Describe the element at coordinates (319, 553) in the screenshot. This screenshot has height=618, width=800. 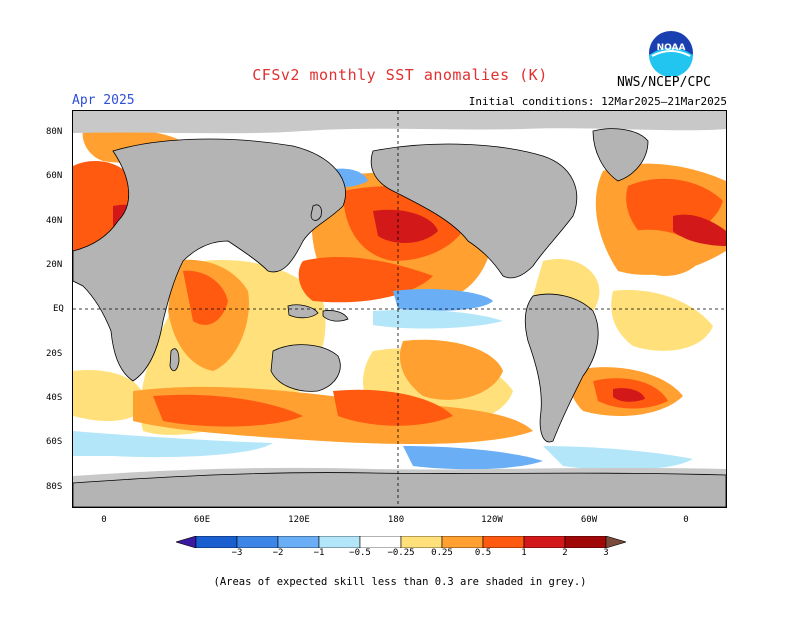
I see `colorbar-label: −1` at that location.